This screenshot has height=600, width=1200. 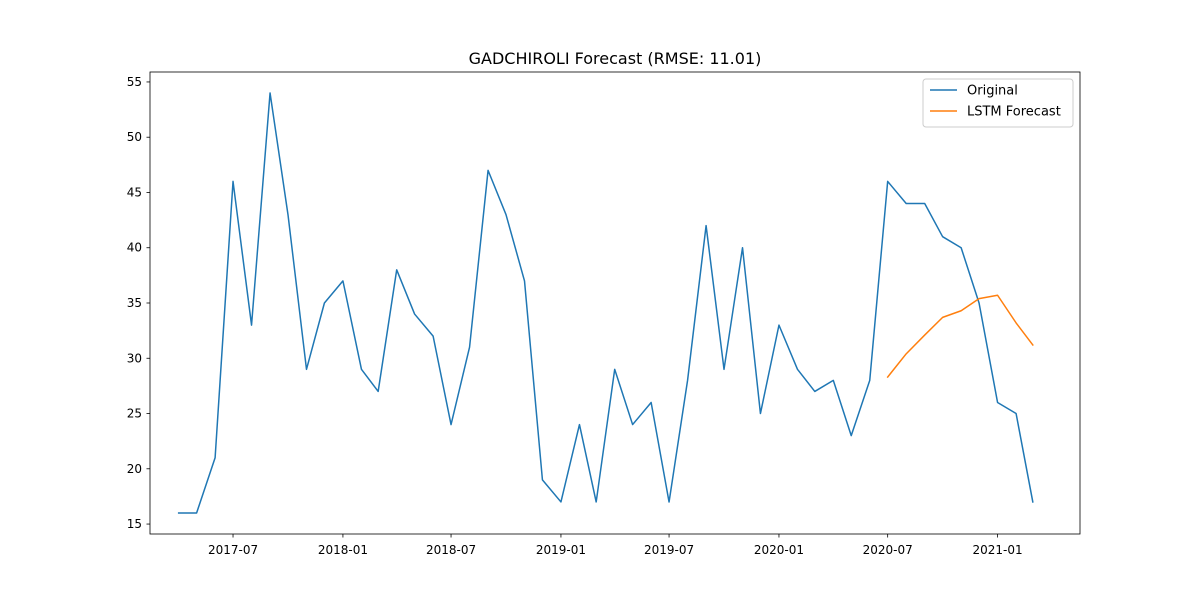 I want to click on y-tick-label: 50, so click(x=134, y=137).